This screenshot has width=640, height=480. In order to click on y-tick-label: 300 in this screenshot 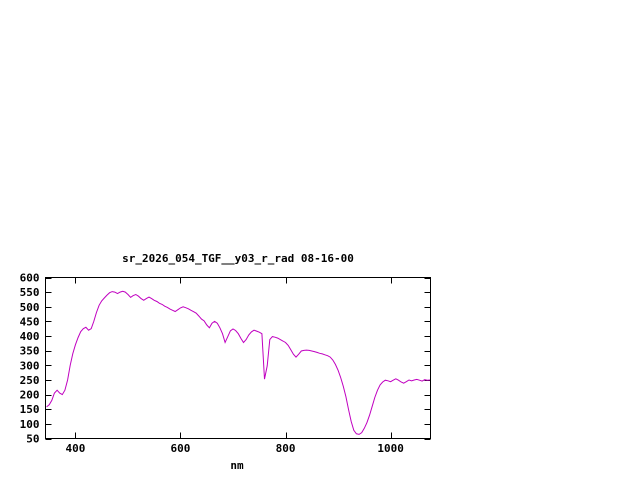, I will do `click(30, 365)`.